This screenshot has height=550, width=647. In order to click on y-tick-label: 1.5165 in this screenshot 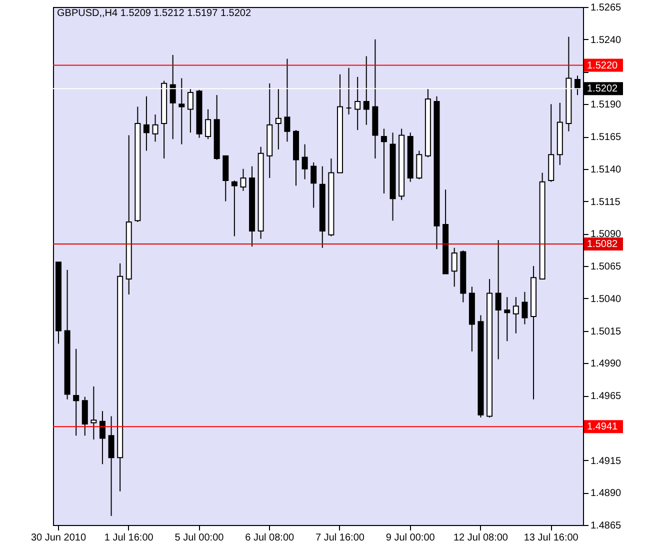, I will do `click(606, 137)`.